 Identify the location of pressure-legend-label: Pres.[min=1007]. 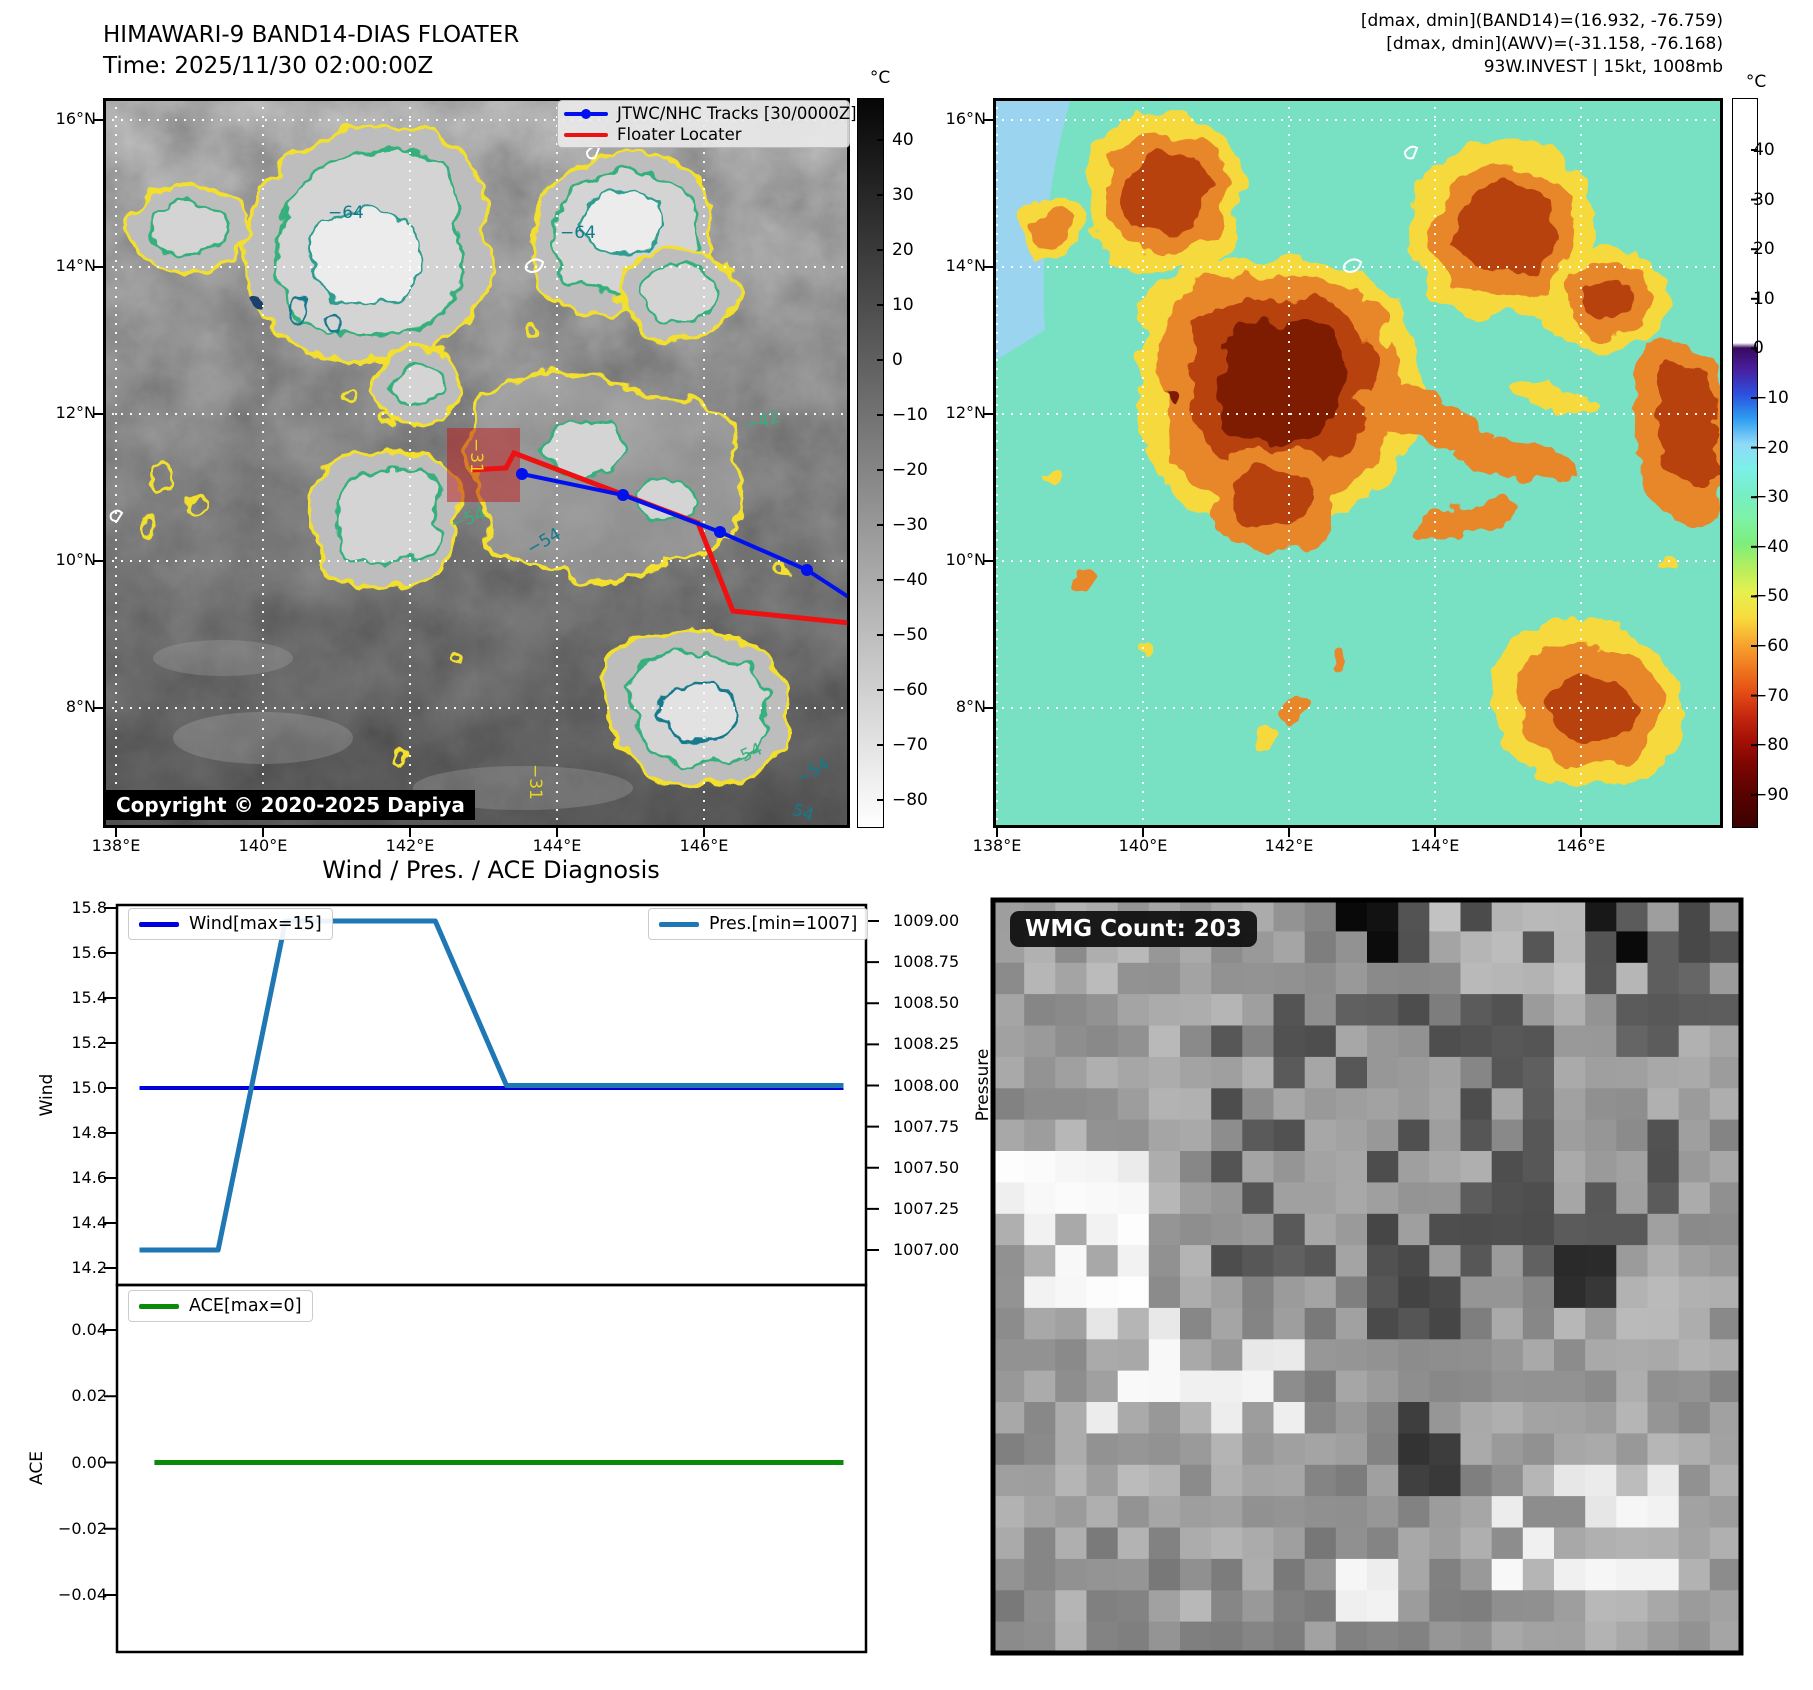
(783, 924).